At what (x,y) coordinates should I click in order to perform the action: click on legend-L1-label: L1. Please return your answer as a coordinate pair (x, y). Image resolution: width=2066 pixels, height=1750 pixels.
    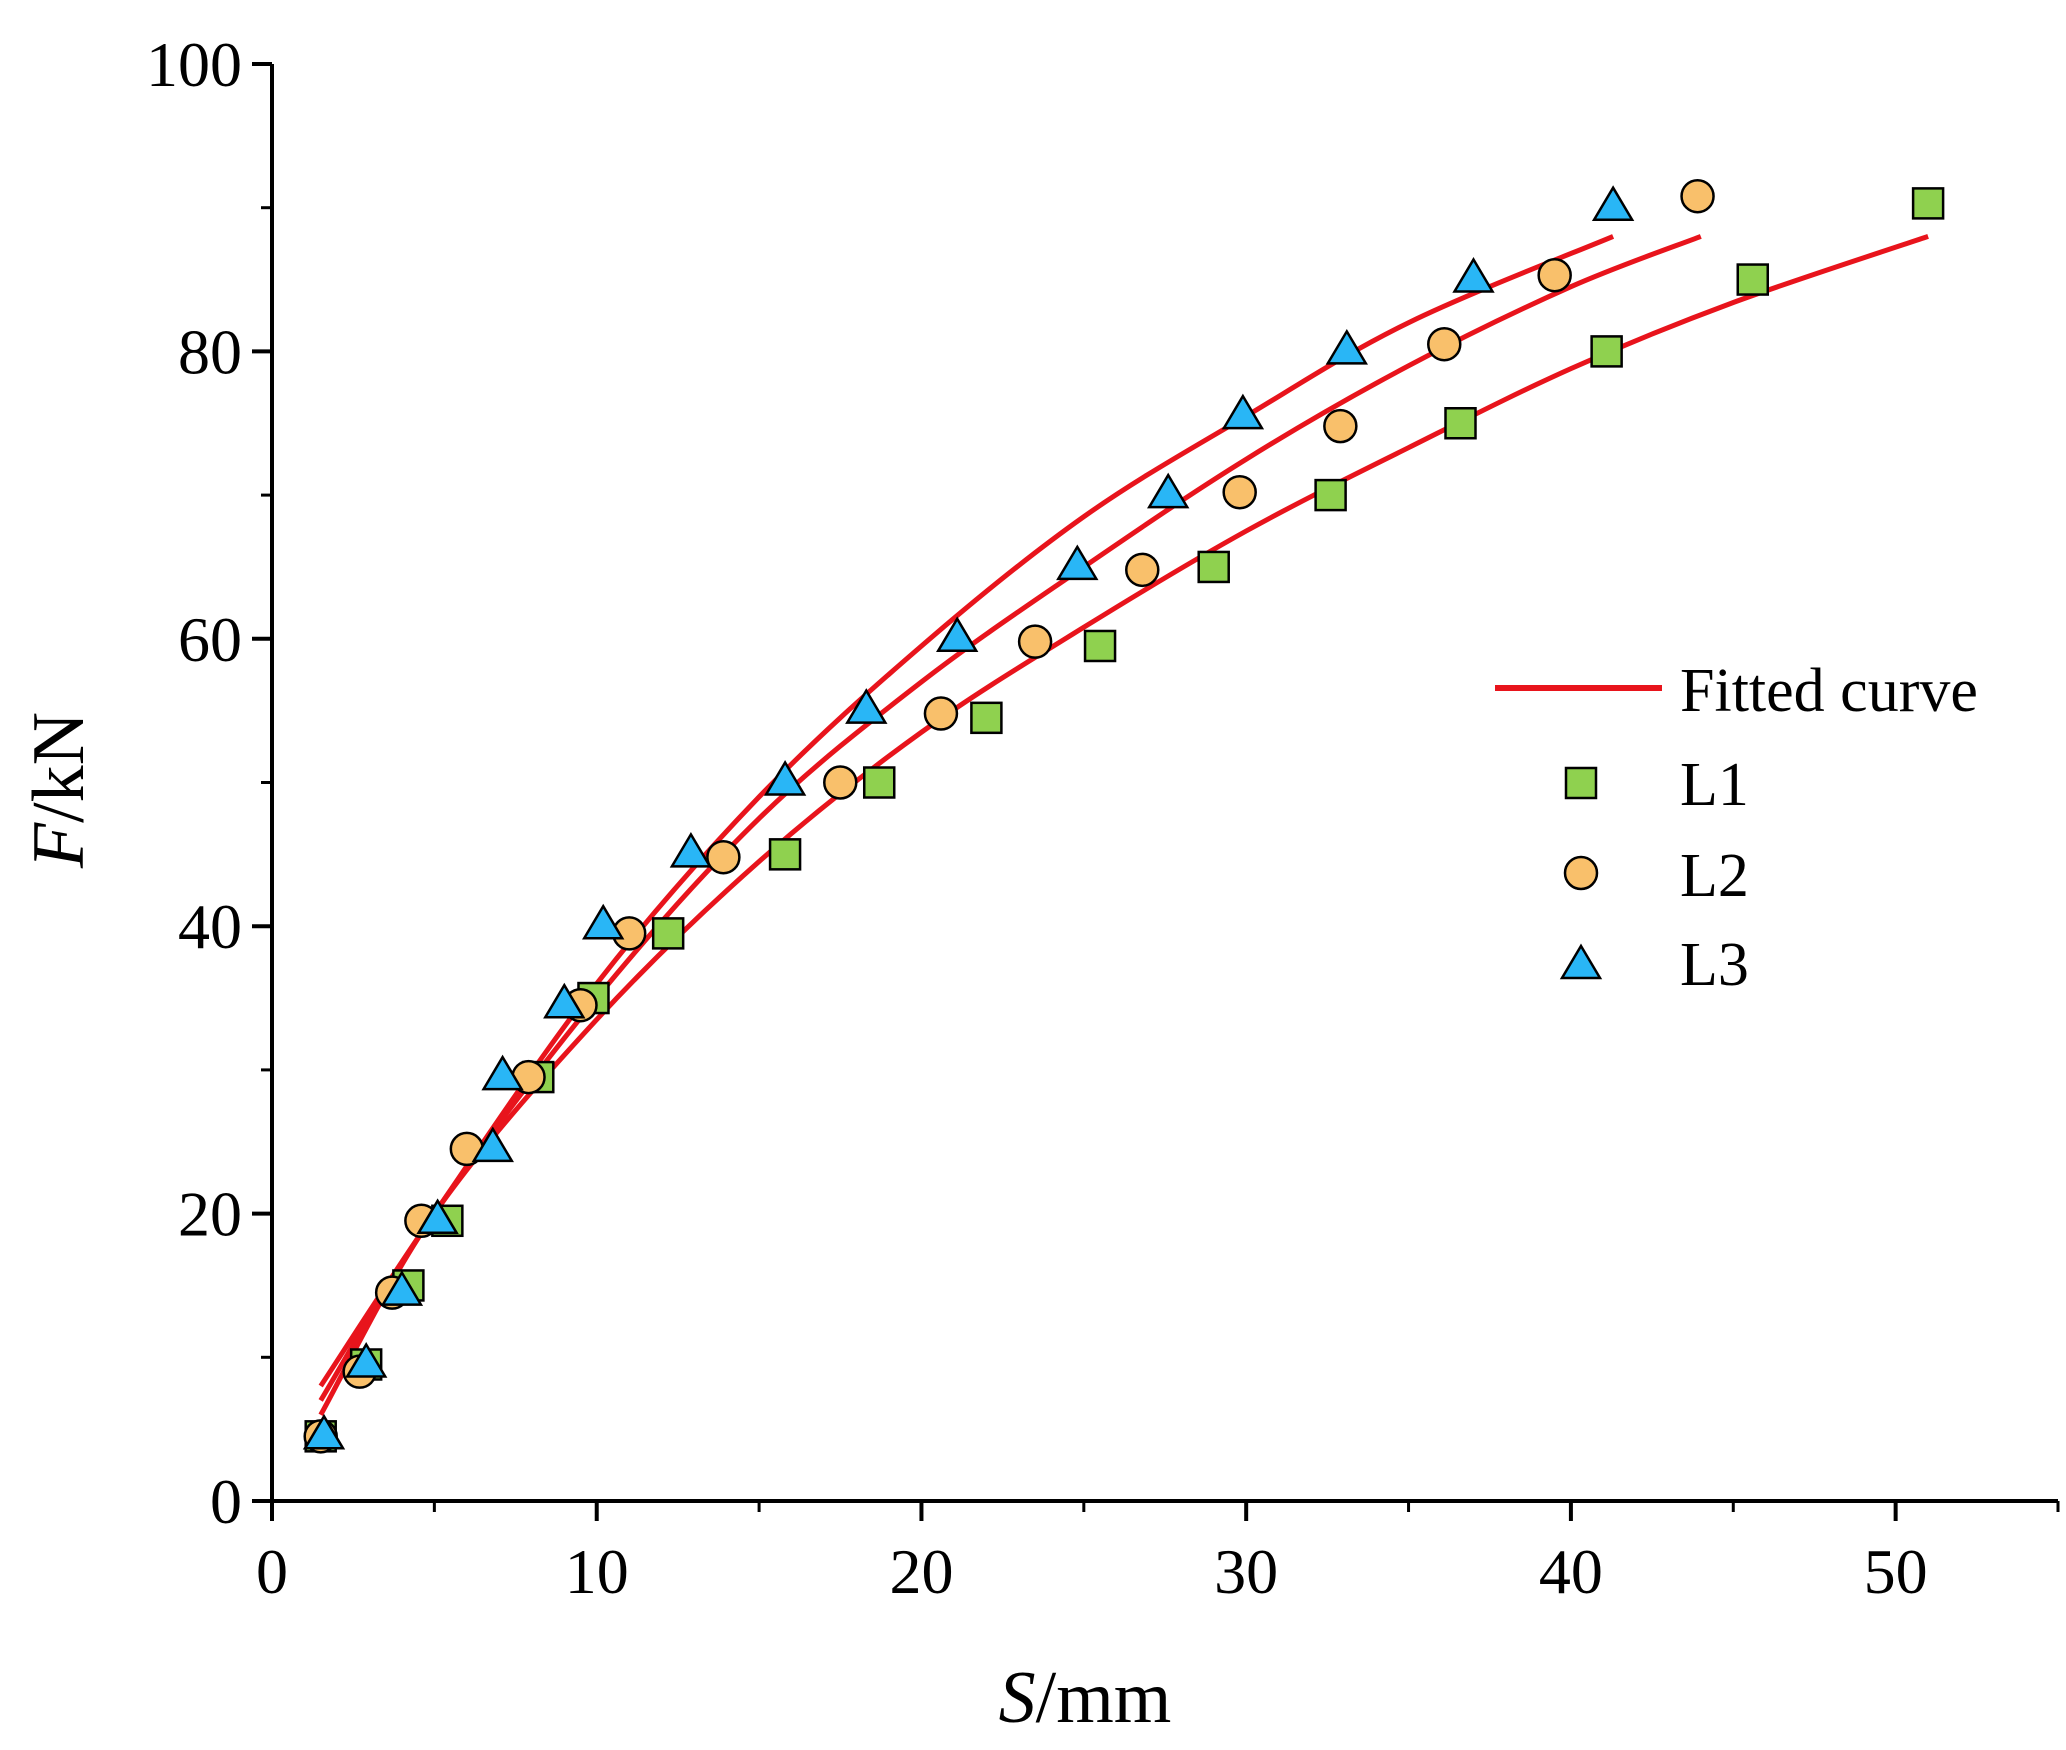
    Looking at the image, I should click on (1714, 785).